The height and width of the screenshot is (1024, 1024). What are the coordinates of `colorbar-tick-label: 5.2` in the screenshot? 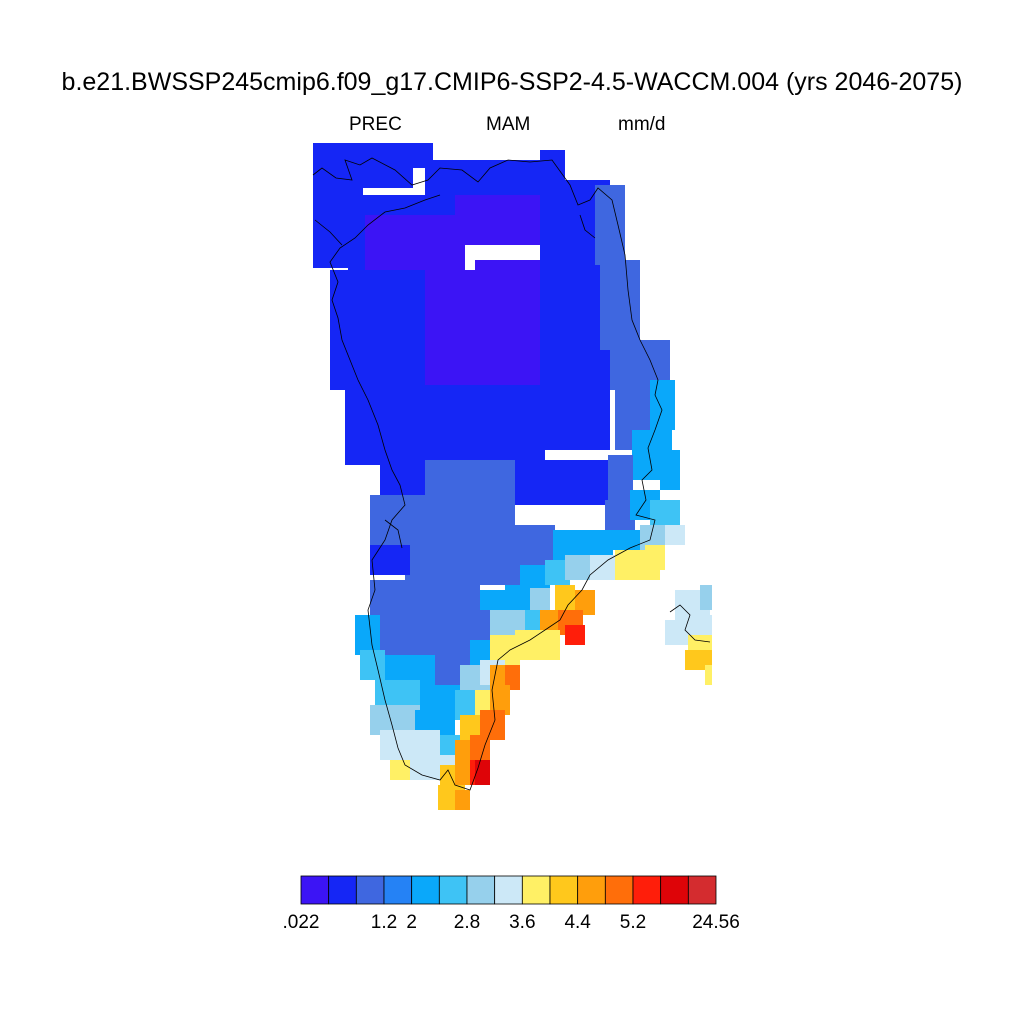 It's located at (633, 922).